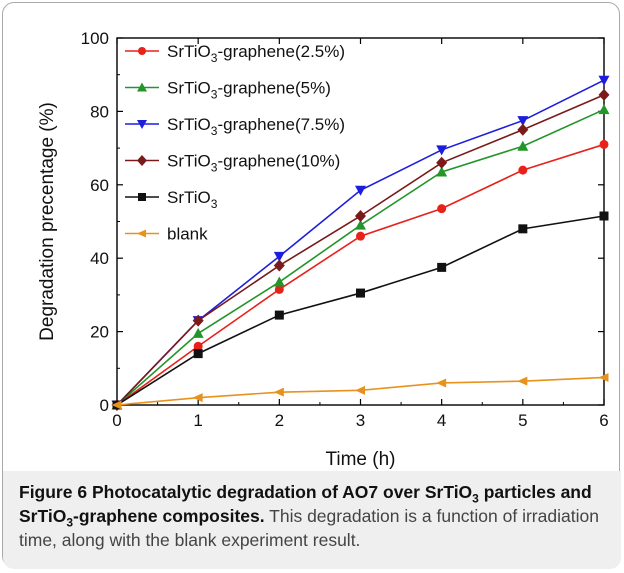 Image resolution: width=624 pixels, height=573 pixels. I want to click on y-tick-label: 0, so click(104, 405).